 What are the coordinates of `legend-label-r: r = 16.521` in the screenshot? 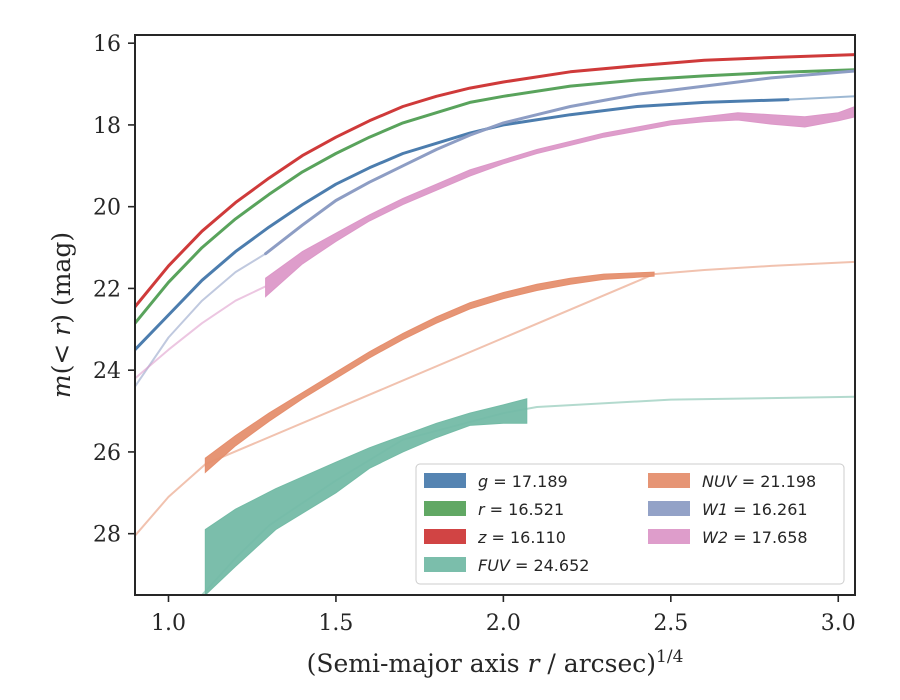 It's located at (521, 509).